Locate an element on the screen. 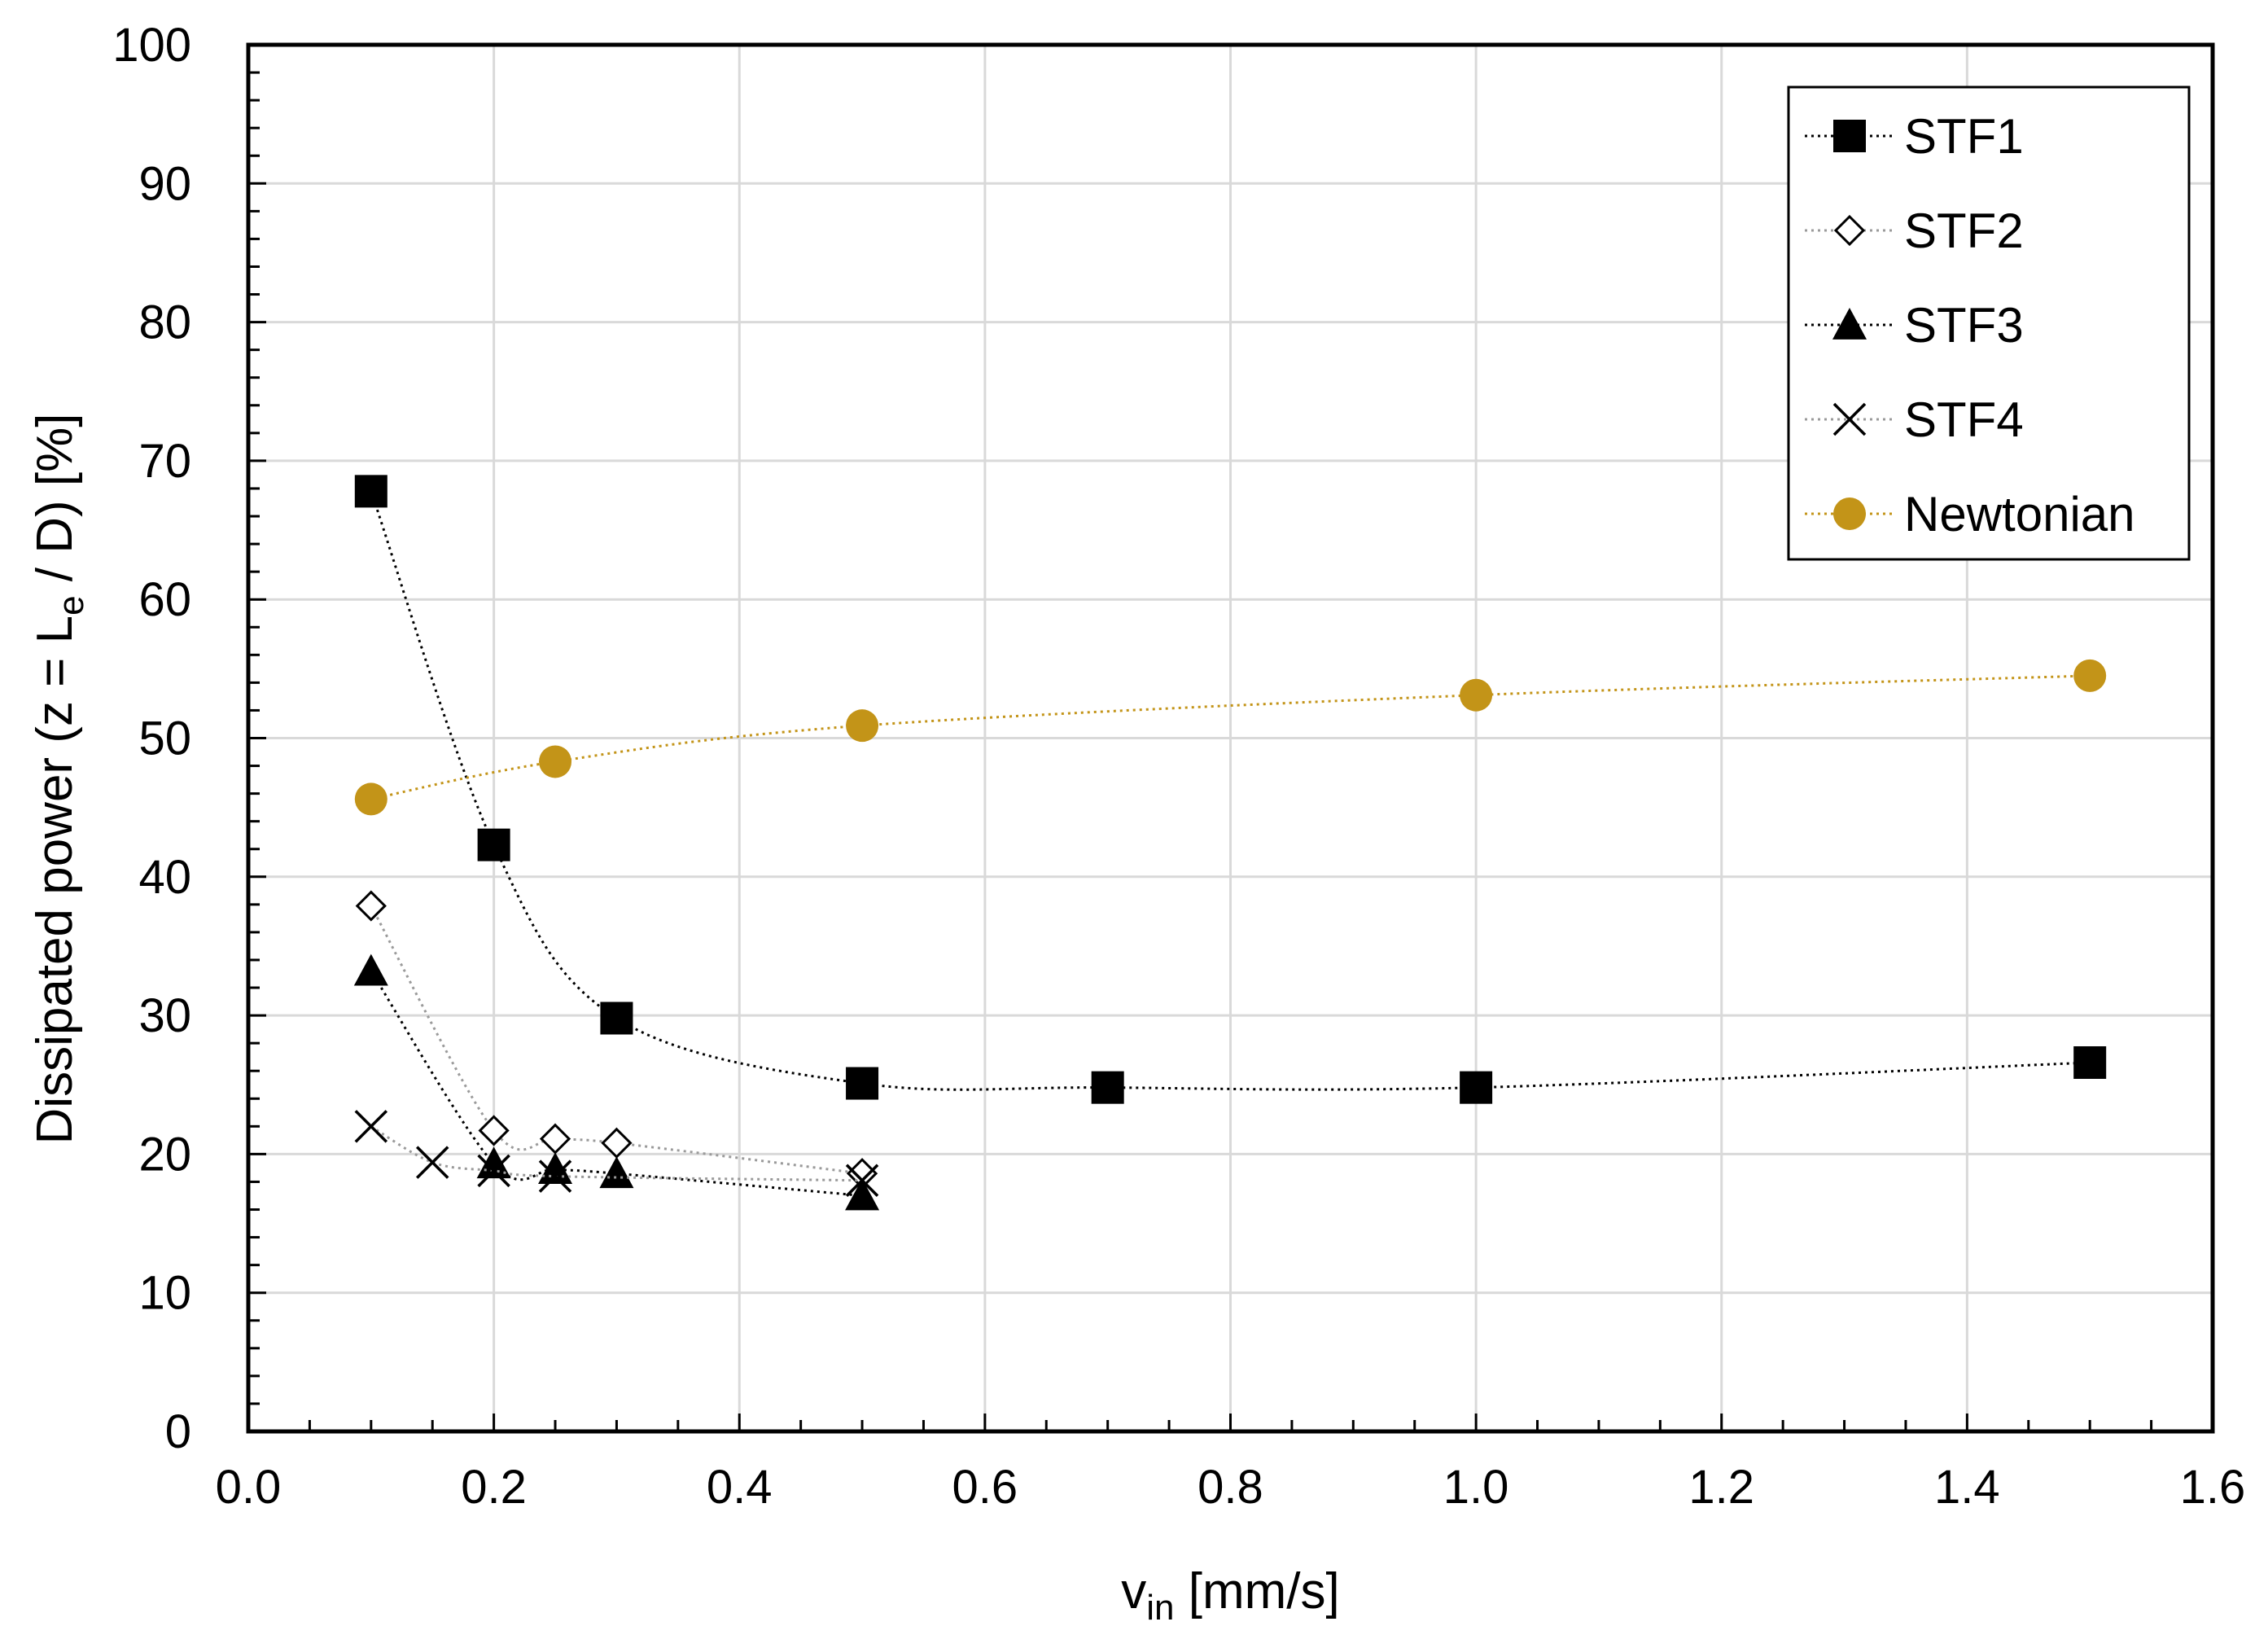 The width and height of the screenshot is (2268, 1648). y-tick-label: 80 is located at coordinates (164, 322).